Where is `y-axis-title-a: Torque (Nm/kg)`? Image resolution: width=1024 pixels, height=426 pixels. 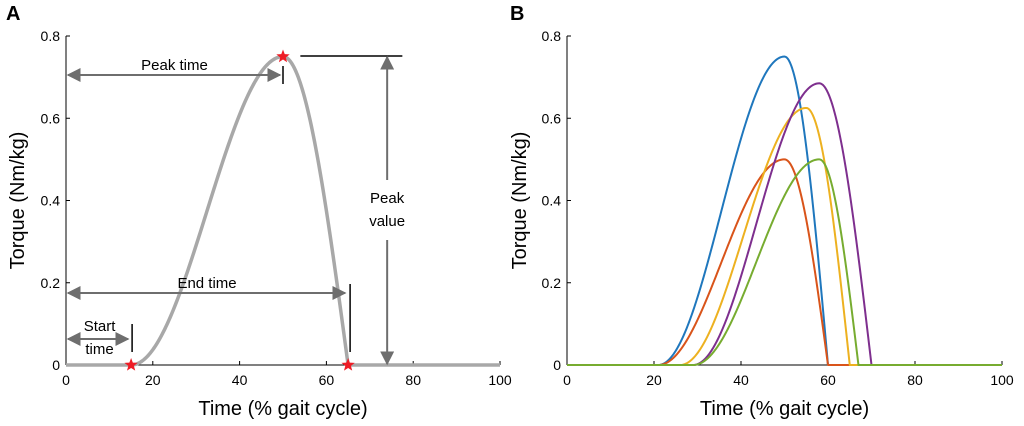
y-axis-title-a: Torque (Nm/kg) is located at coordinates (18, 201).